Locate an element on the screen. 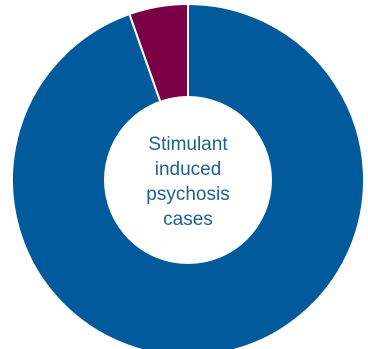  center-label-line-1: Stimulant is located at coordinates (188, 144).